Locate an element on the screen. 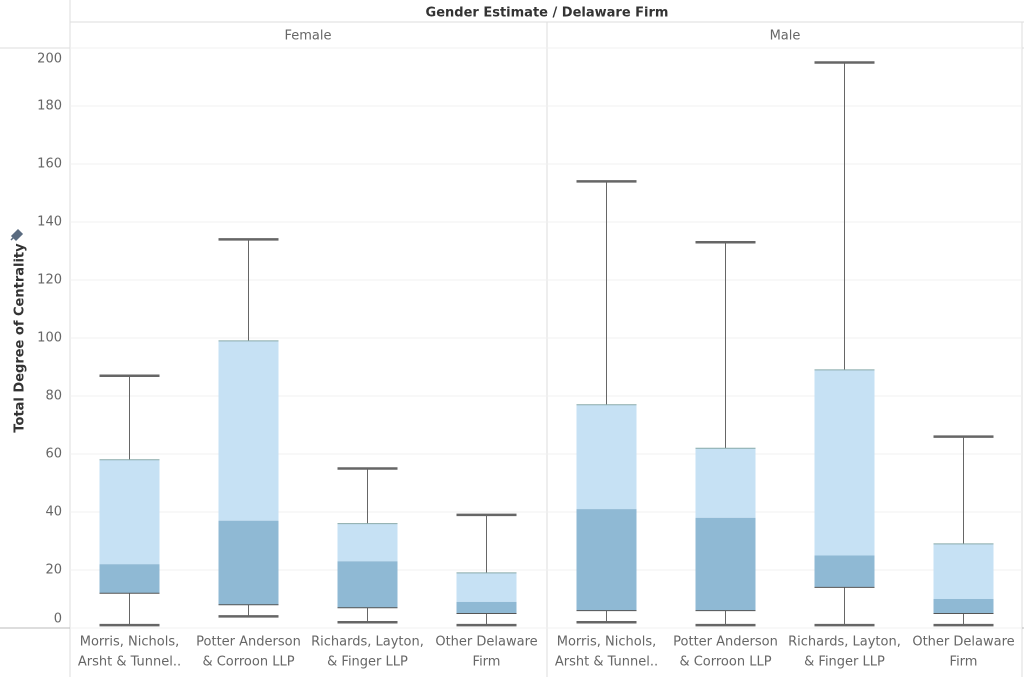 The height and width of the screenshot is (677, 1024). y-tick-label: 20 is located at coordinates (53, 570).